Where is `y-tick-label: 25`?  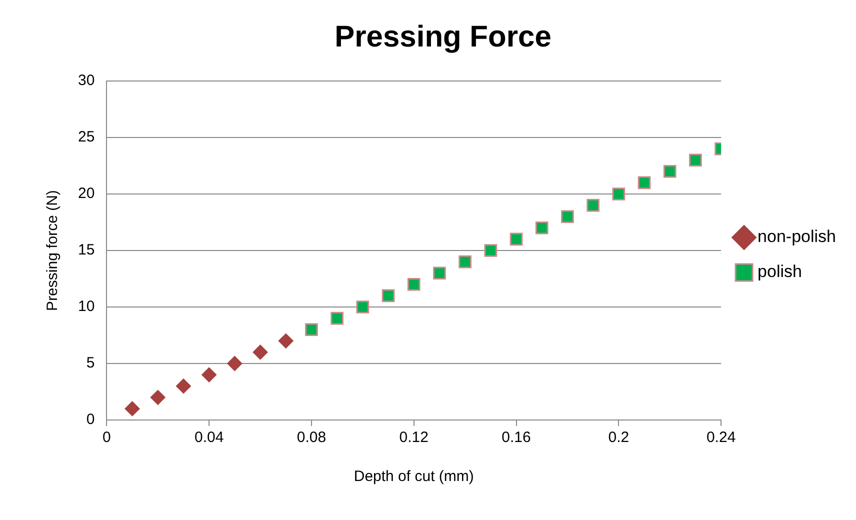 y-tick-label: 25 is located at coordinates (86, 137).